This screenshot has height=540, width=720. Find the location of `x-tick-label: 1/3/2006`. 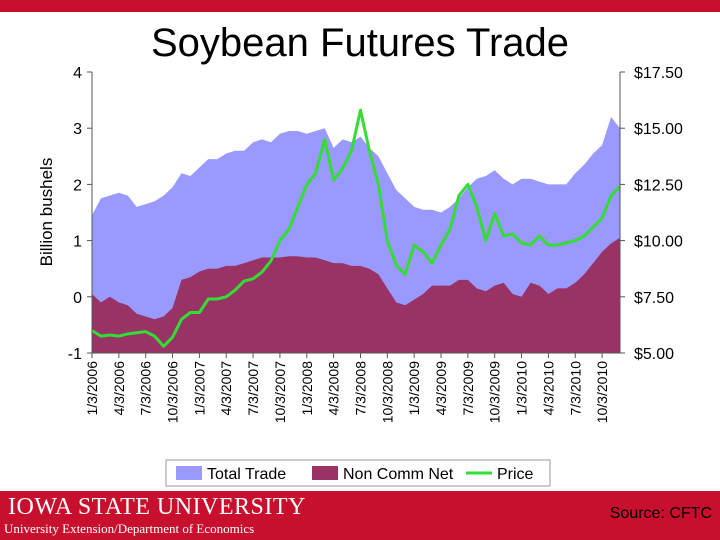

x-tick-label: 1/3/2006 is located at coordinates (92, 388).